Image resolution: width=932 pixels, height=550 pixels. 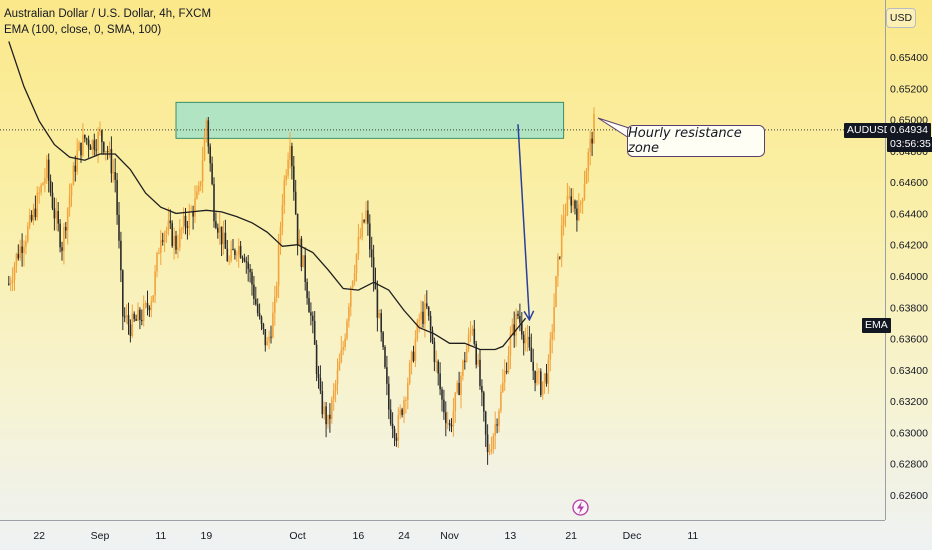 I want to click on forecast-arrow, so click(x=526, y=223).